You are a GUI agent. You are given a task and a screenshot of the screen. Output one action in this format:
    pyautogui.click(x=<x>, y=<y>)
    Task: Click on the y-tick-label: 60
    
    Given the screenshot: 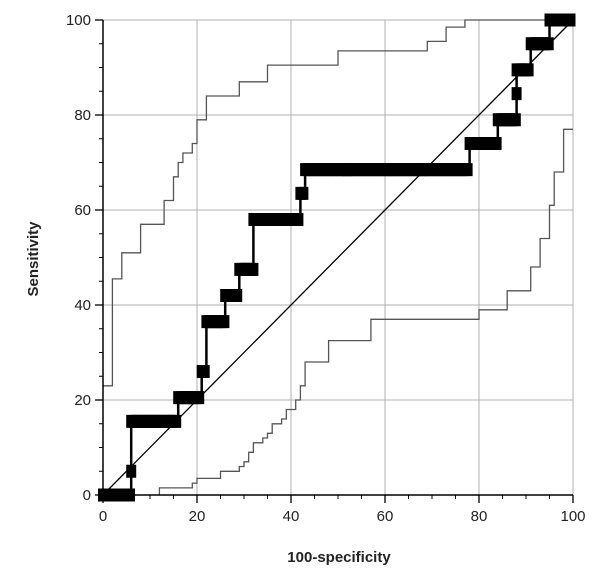 What is the action you would take?
    pyautogui.click(x=82, y=210)
    